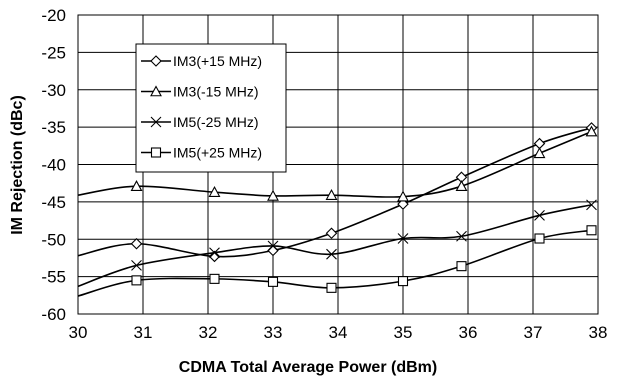 The width and height of the screenshot is (624, 380). I want to click on legend-entry: IM5(-25 MHz), so click(200, 122).